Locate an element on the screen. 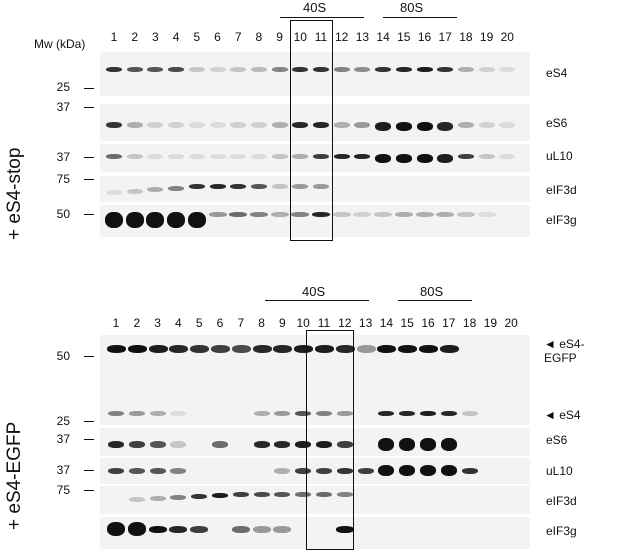 The image size is (617, 552). bottom-lane-16: 16 is located at coordinates (428, 323).